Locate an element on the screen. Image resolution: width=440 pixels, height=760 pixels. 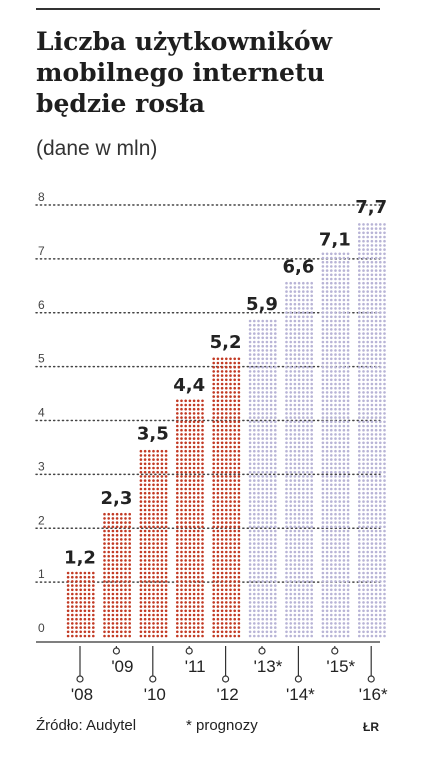
author-signature: ŁR is located at coordinates (371, 727).